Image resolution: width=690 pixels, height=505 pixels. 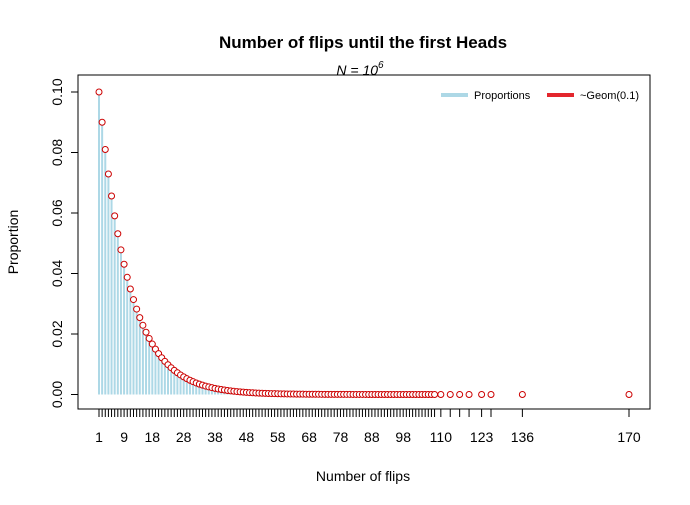 I want to click on chart-subtitle: N = 106, so click(x=360, y=69).